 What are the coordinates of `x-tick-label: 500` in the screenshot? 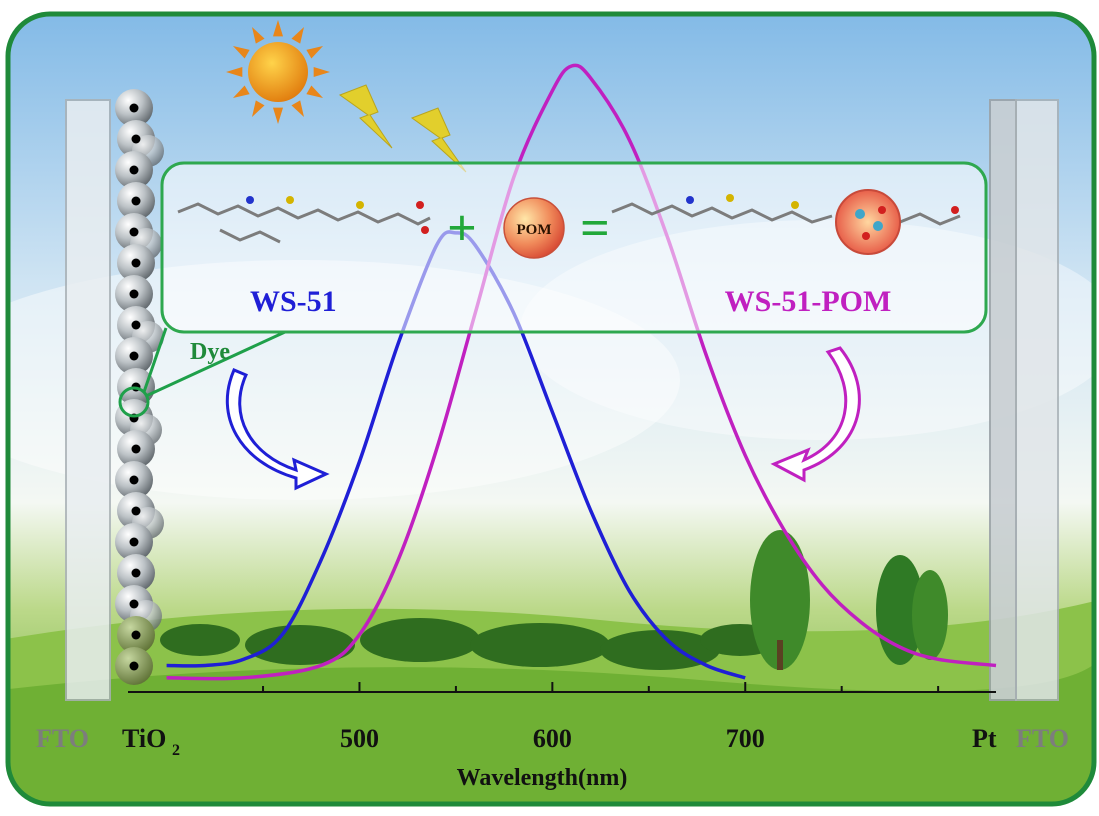 It's located at (359, 738).